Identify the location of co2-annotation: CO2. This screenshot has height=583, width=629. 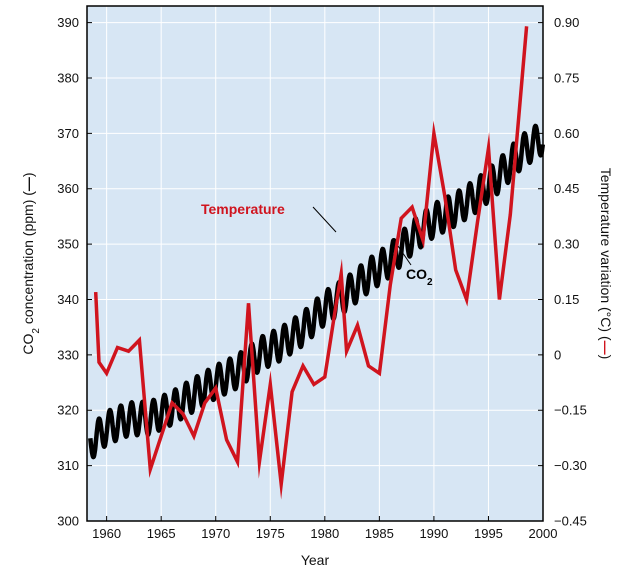
(419, 277).